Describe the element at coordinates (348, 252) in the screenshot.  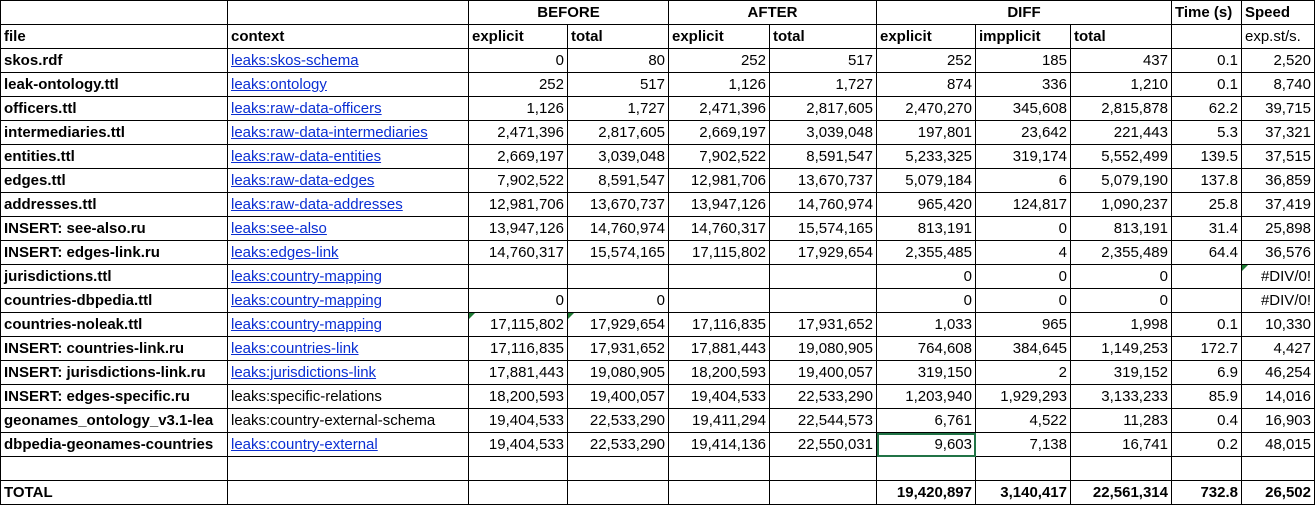
I see `context-cell: leaks:edges-link` at that location.